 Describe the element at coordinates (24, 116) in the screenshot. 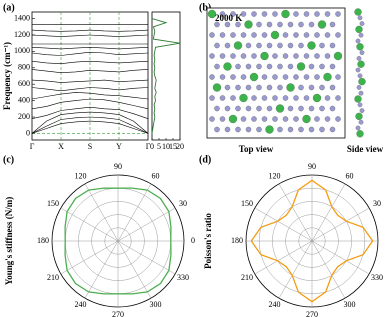

I see `y-tick-label: 200` at that location.